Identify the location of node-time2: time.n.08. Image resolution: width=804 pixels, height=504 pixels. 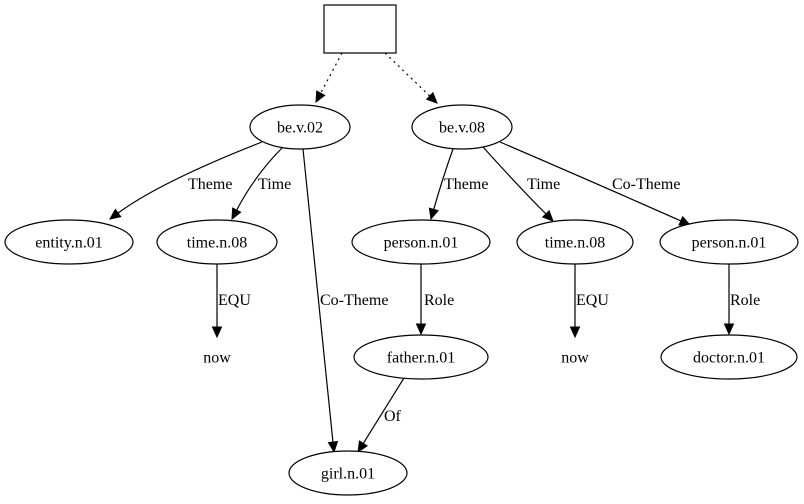
(575, 242).